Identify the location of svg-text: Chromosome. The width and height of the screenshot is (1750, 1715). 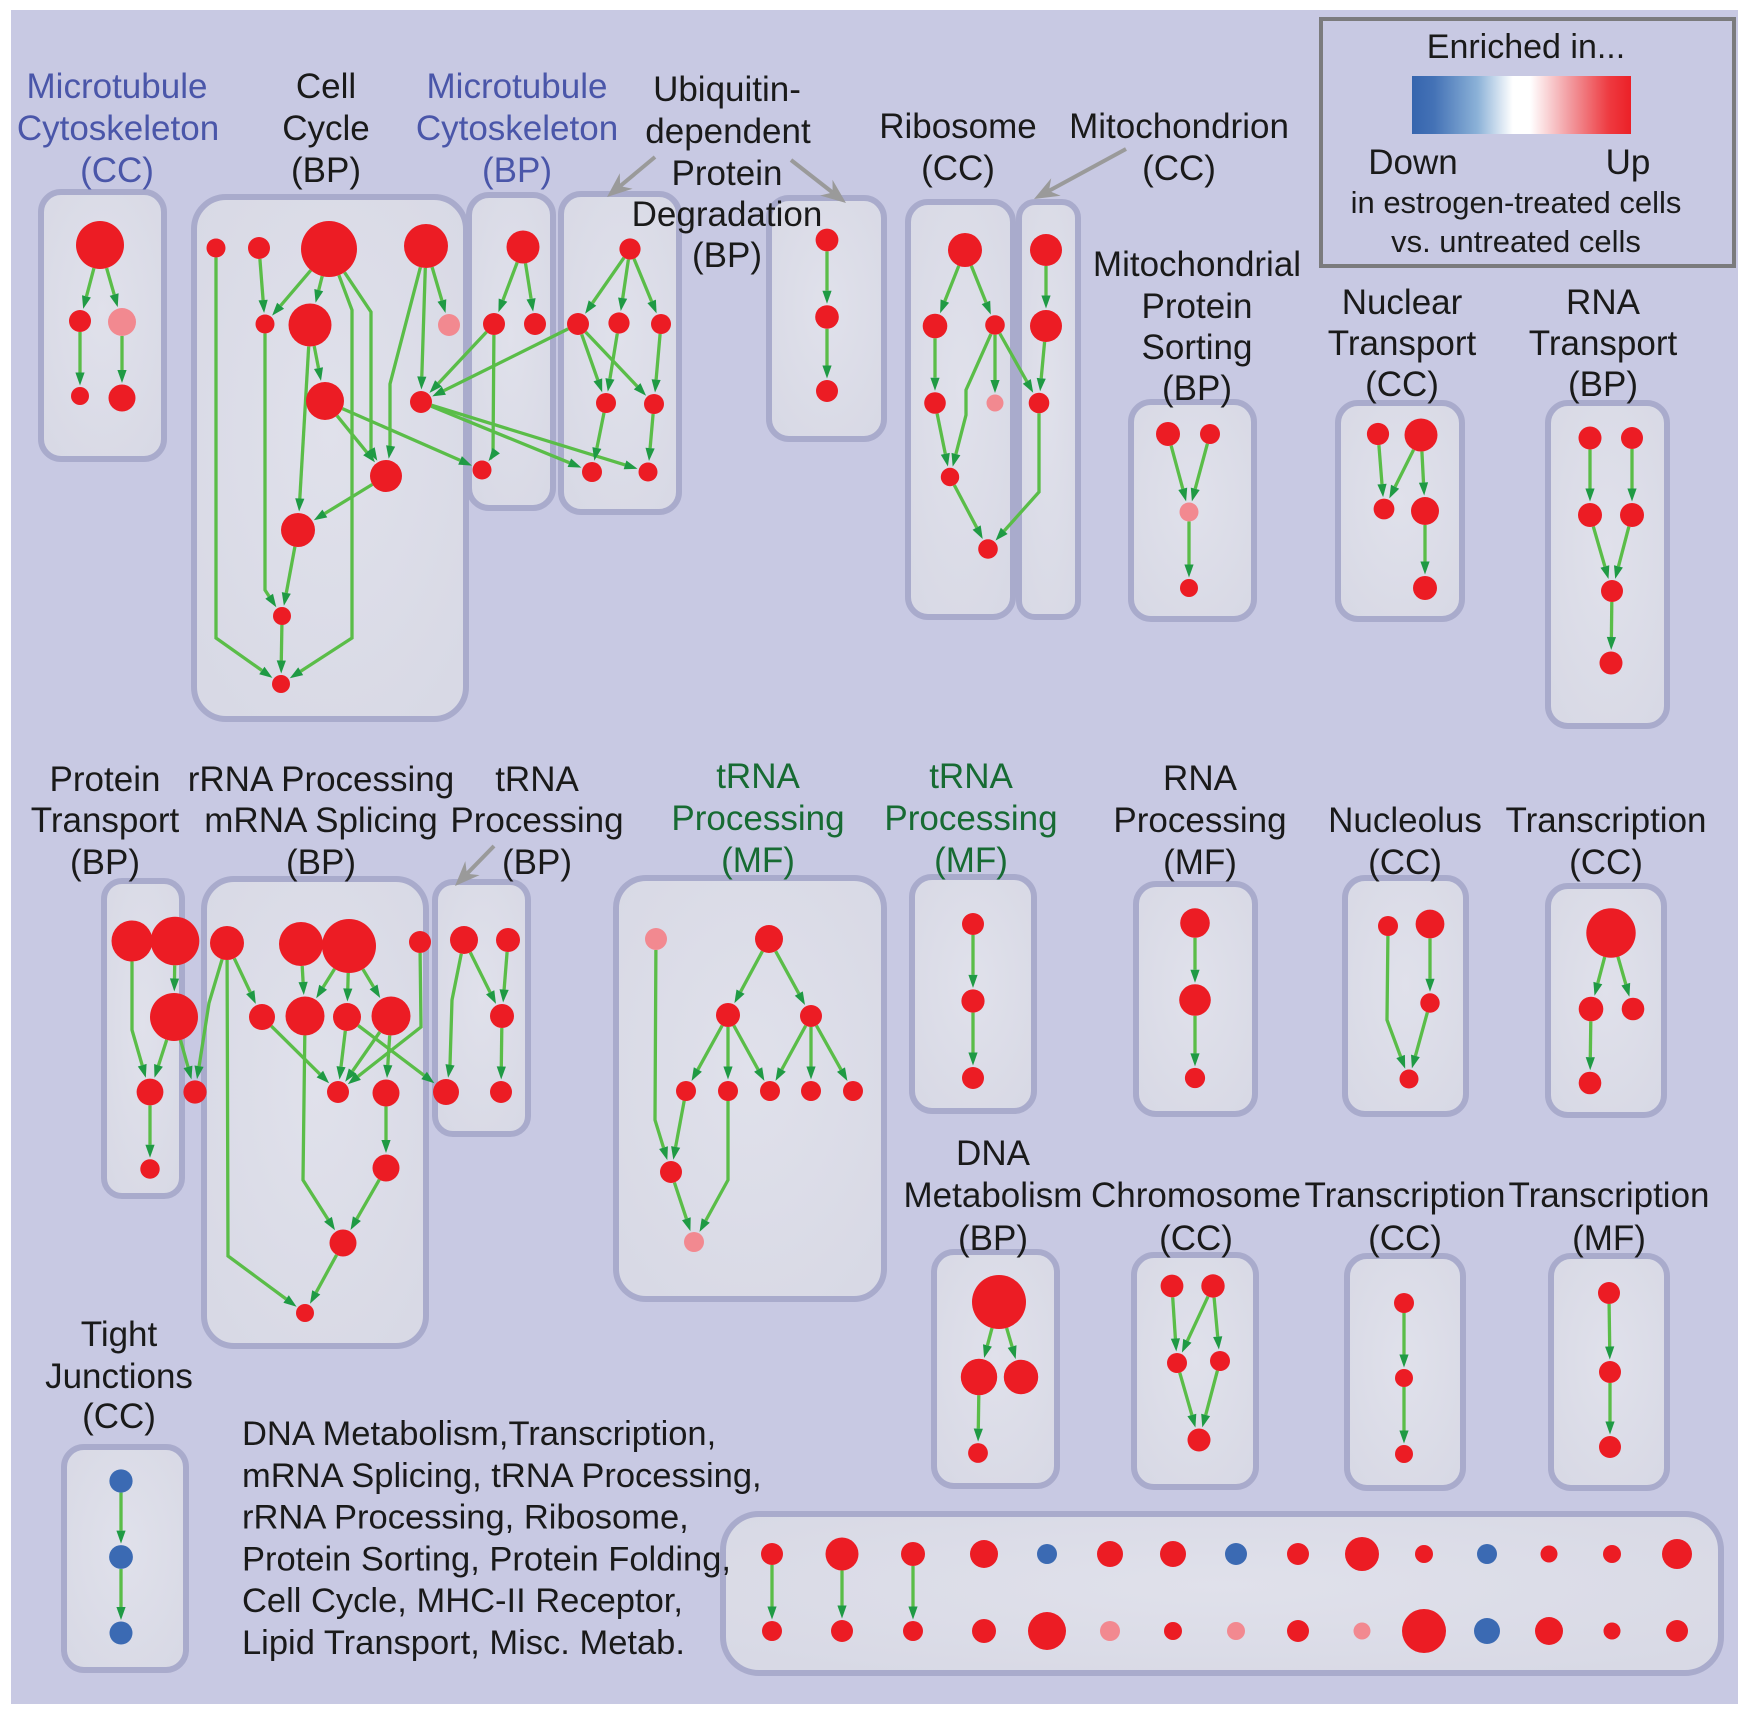
(1196, 1195).